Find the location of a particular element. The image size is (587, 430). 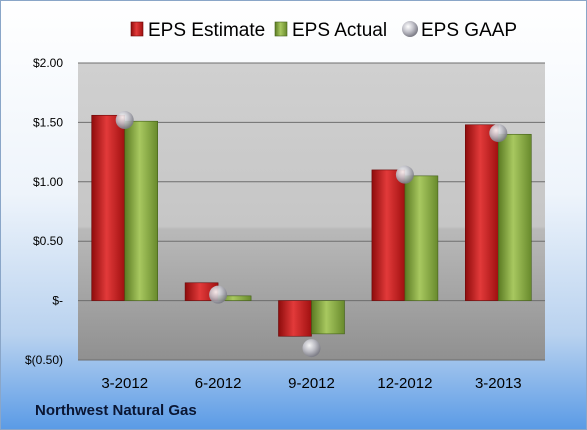

legend-eps-gaap-swatch is located at coordinates (410, 29).